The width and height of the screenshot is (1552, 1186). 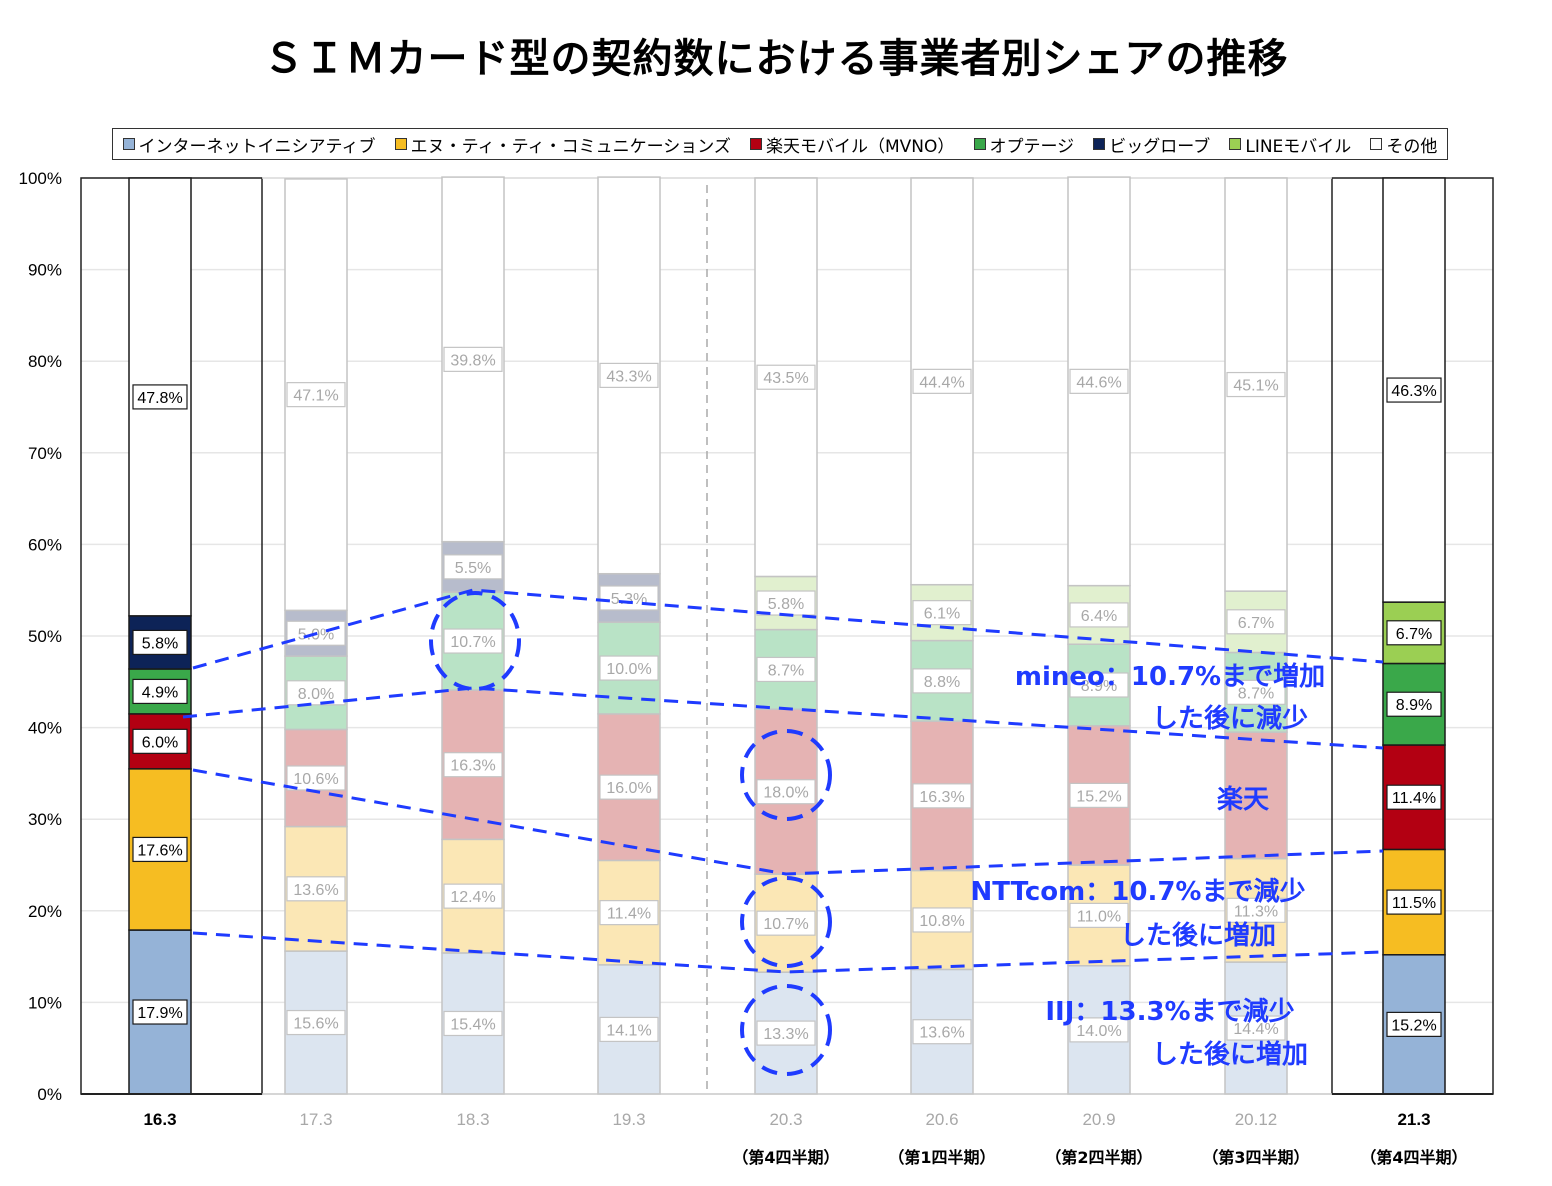 I want to click on legend-item-optage: オプテージ, so click(x=1024, y=144).